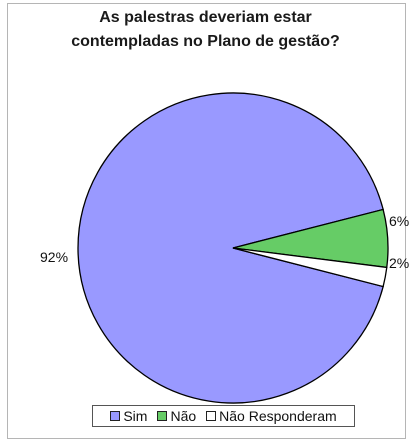 The width and height of the screenshot is (411, 443). Describe the element at coordinates (310, 267) in the screenshot. I see `pie-slice-nao-responderam` at that location.